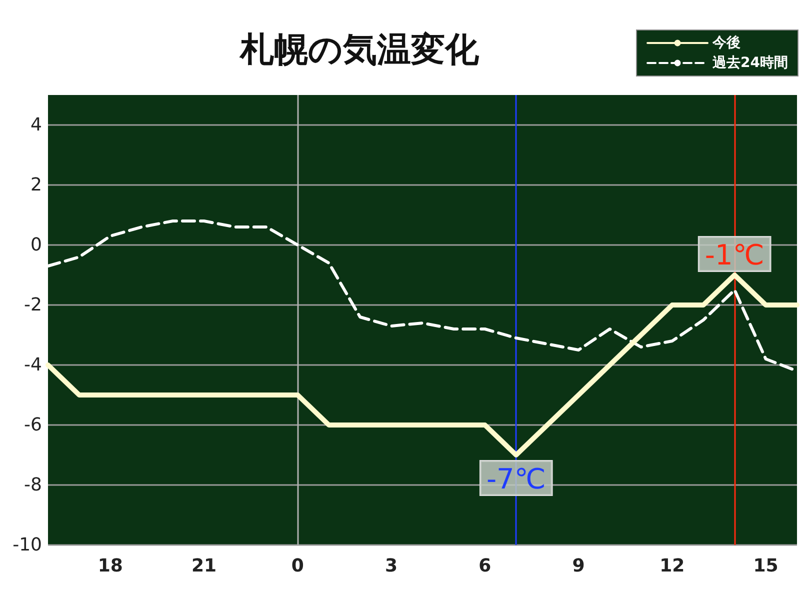 This screenshot has height=600, width=800. What do you see at coordinates (726, 43) in the screenshot?
I see `legend-label: 今後` at bounding box center [726, 43].